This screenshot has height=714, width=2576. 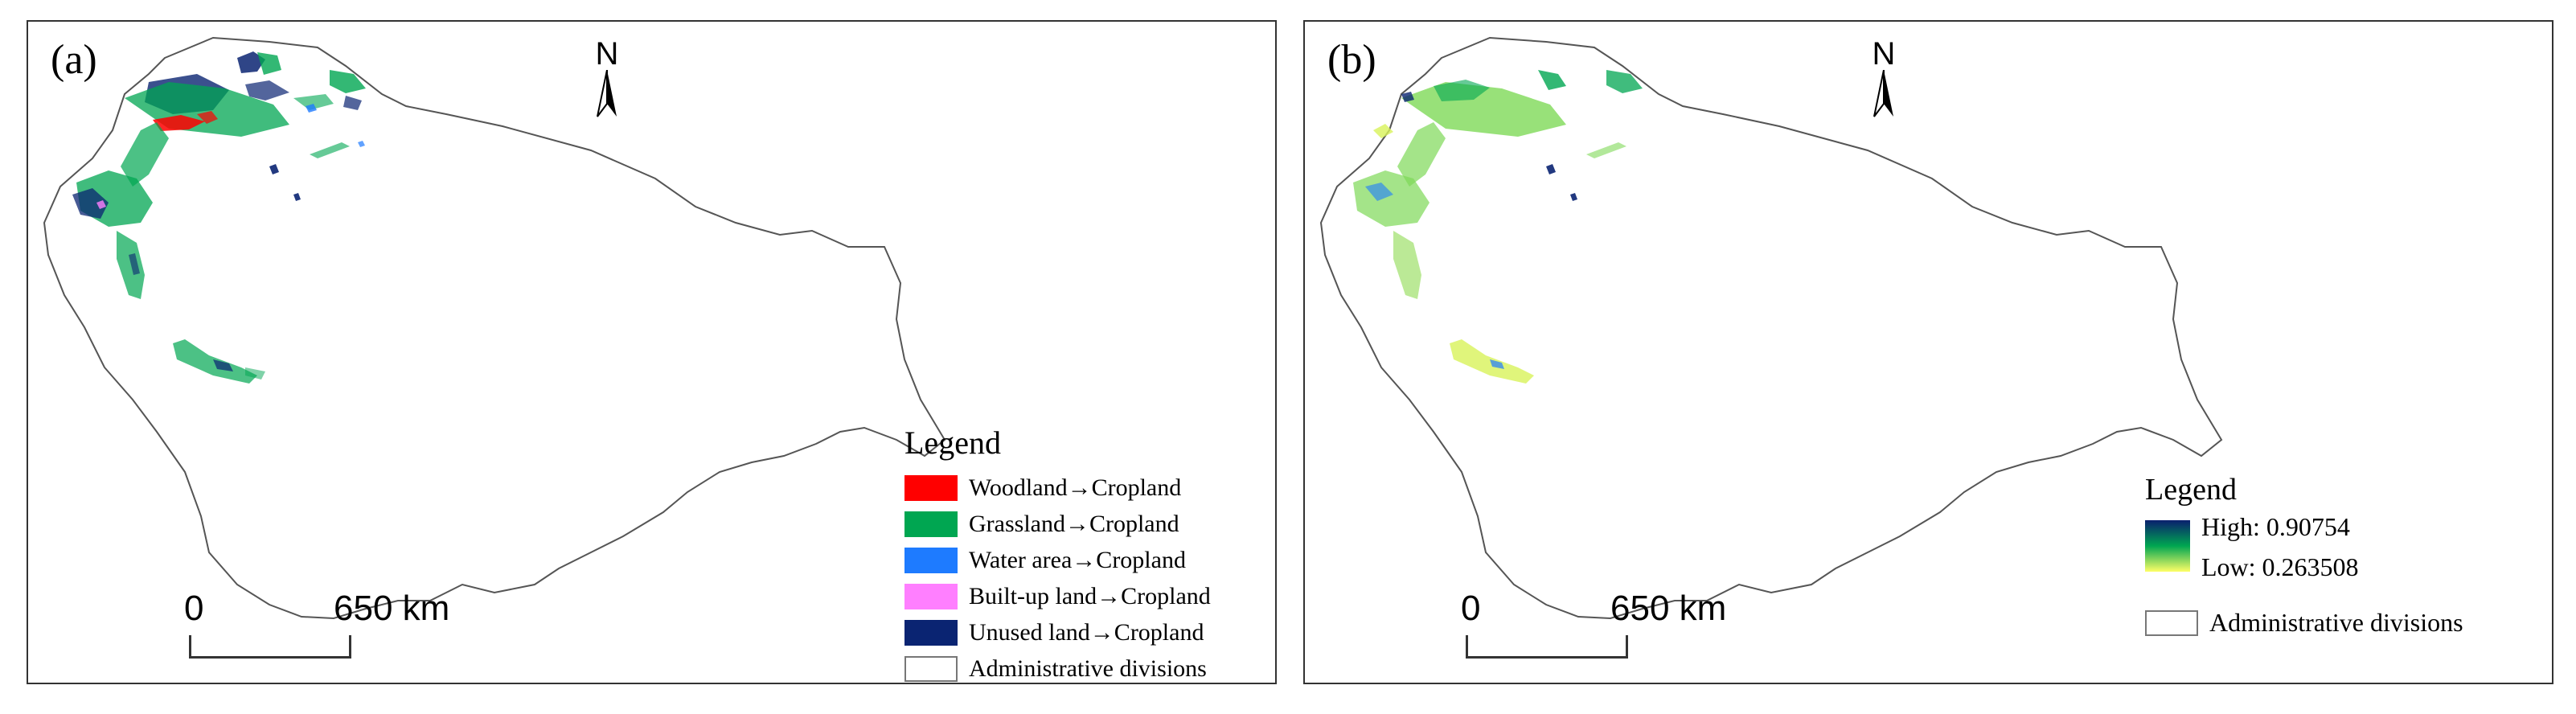 I want to click on legend-item: Grassland→Cropland, so click(x=1057, y=524).